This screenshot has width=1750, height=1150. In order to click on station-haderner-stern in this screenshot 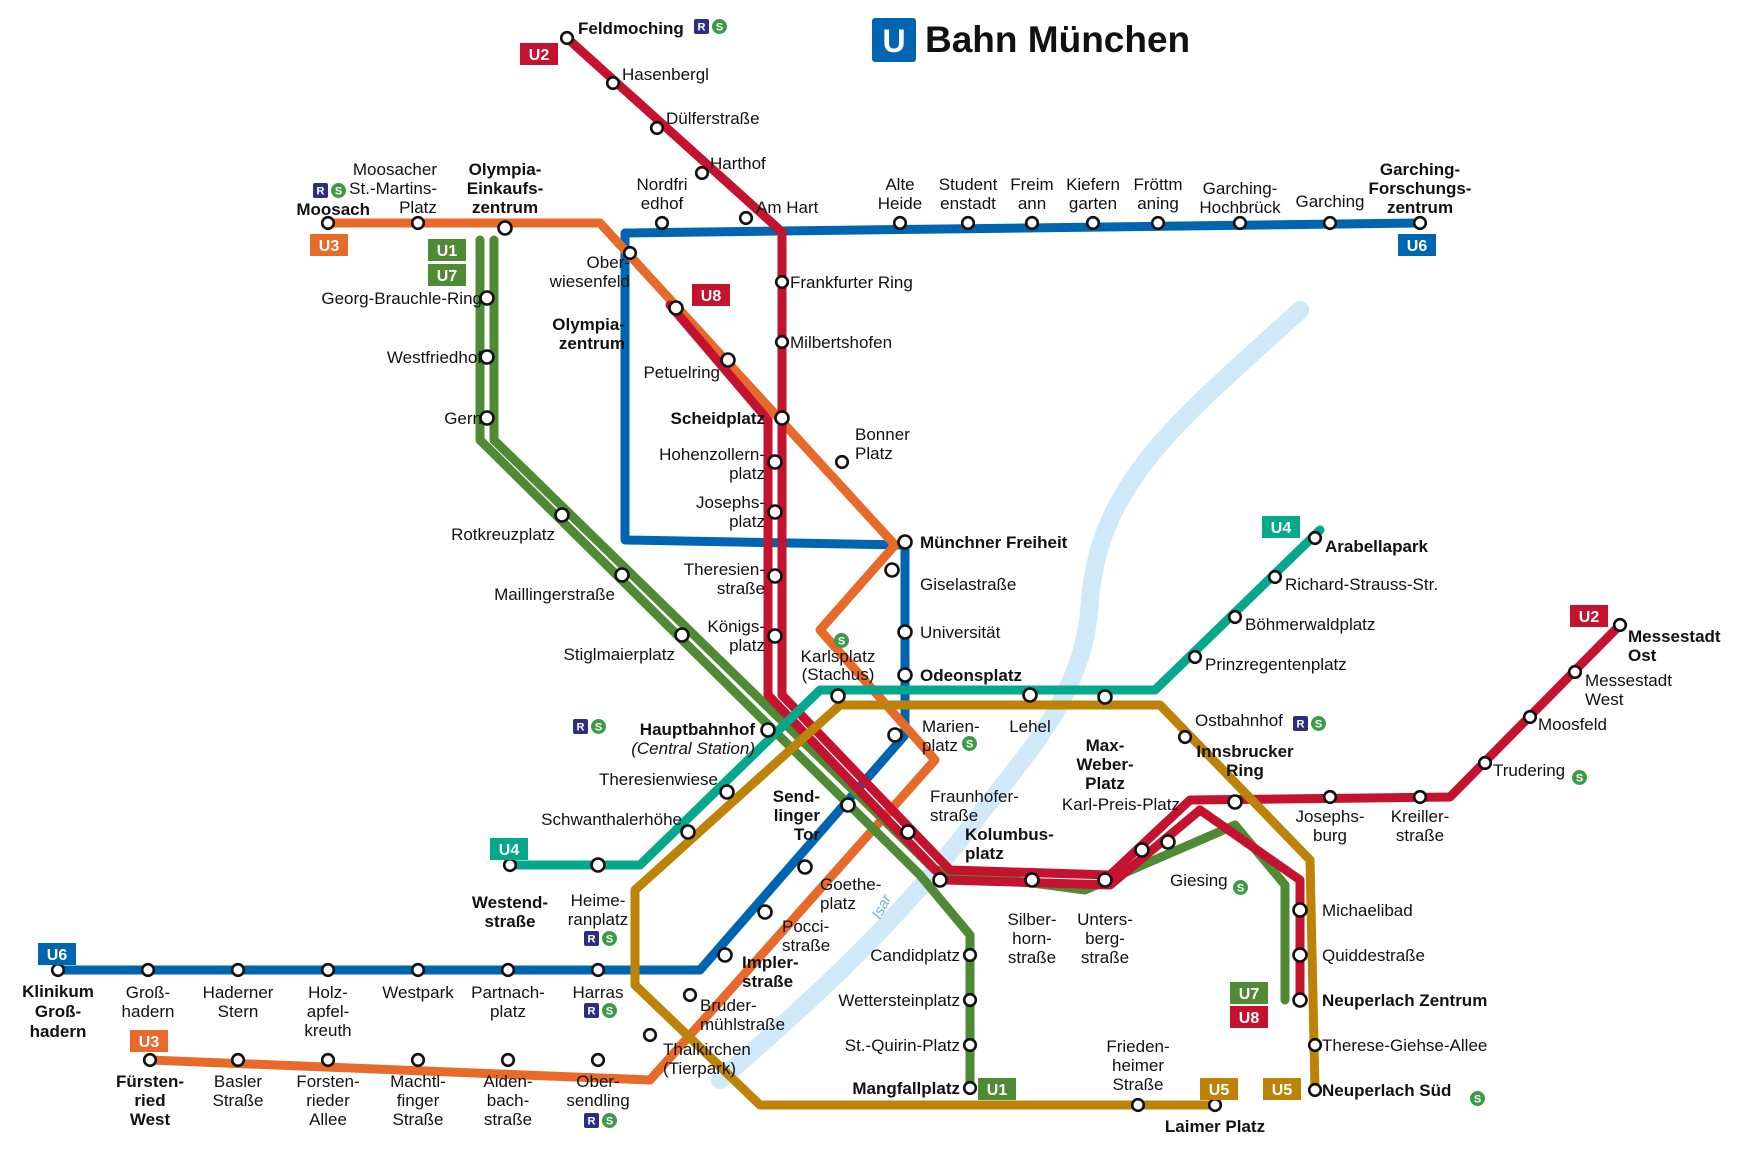, I will do `click(238, 970)`.